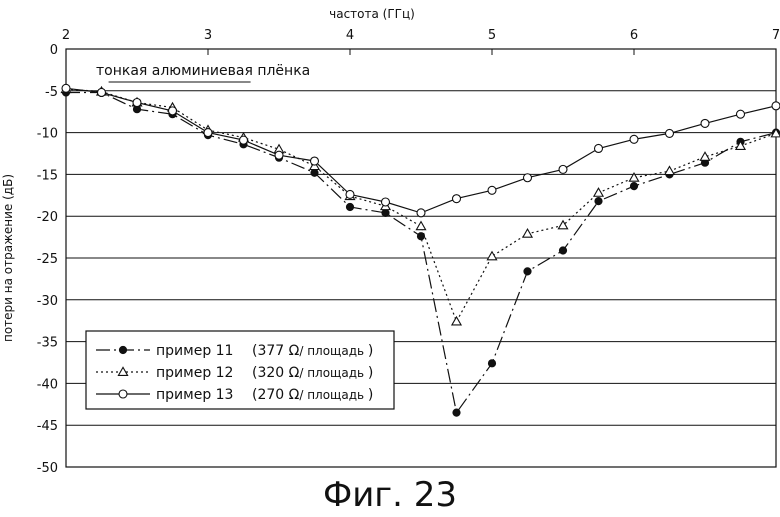 The image size is (780, 517). I want to click on thin-aluminum-film-annotation: тонкая алюминиевая плёнка, so click(203, 72).